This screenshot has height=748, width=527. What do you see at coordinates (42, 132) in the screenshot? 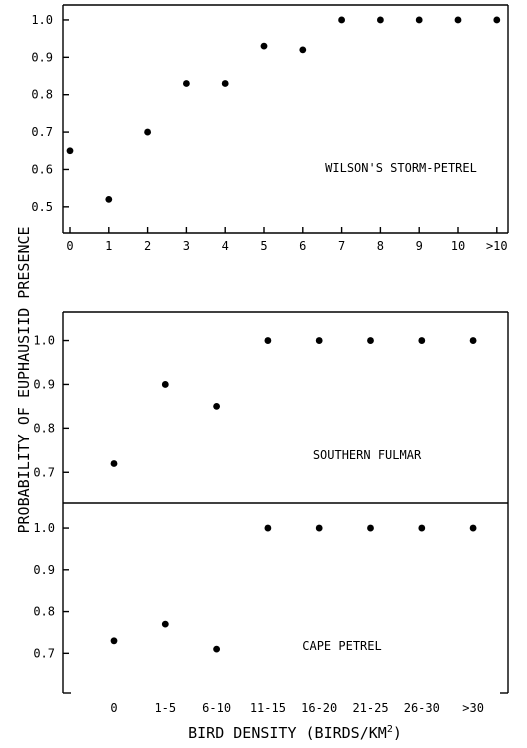
I see `panel1-y-tick-label: 0.7` at bounding box center [42, 132].